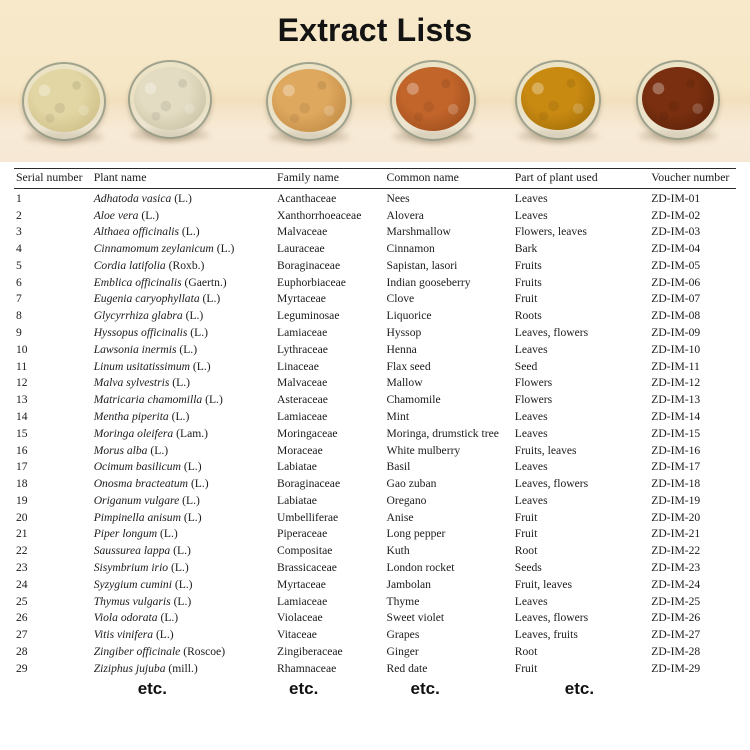  What do you see at coordinates (302, 349) in the screenshot?
I see `cell-family-name: Lythraceae` at bounding box center [302, 349].